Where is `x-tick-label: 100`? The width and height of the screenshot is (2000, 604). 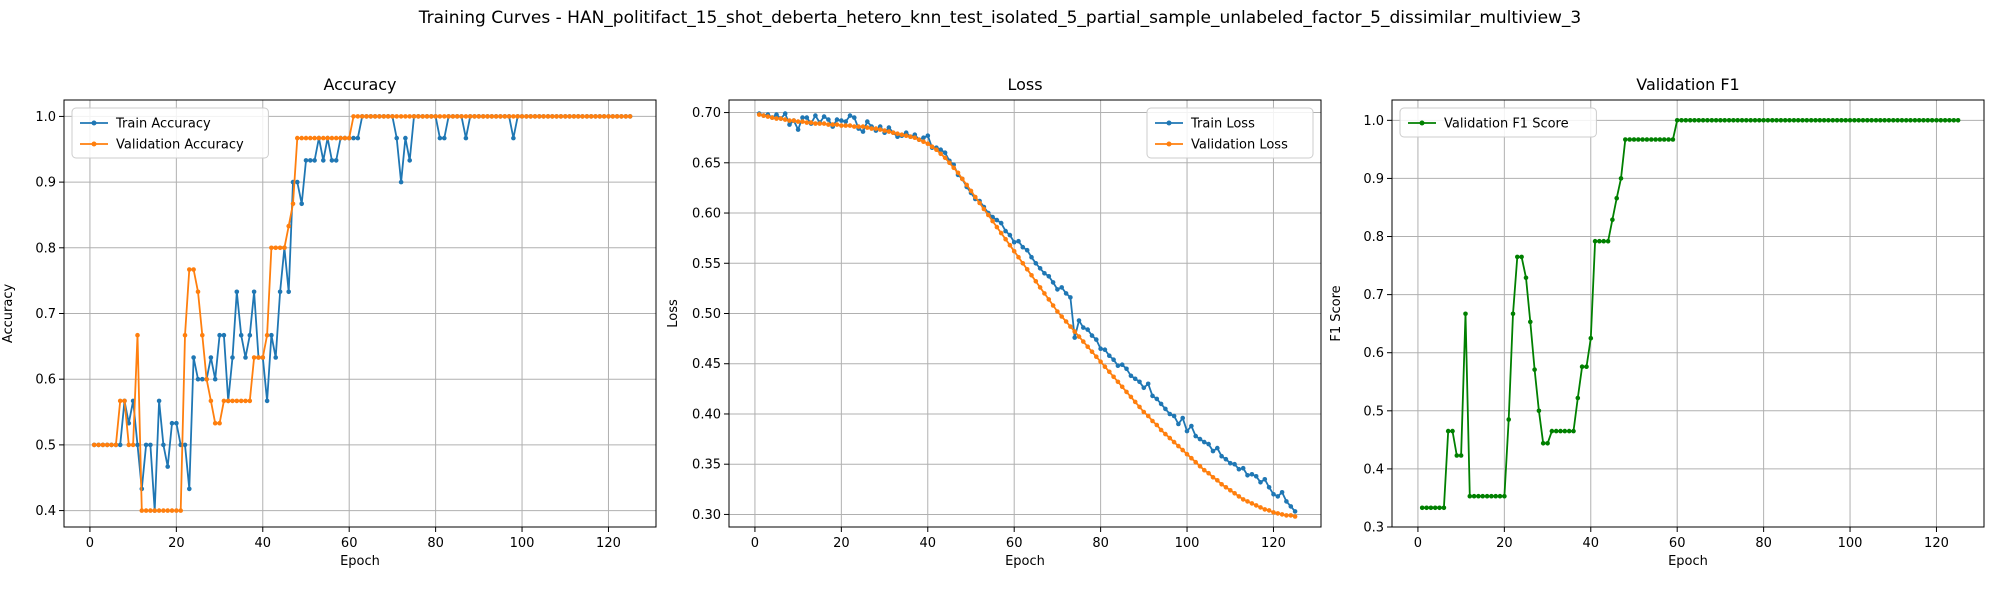 x-tick-label: 100 is located at coordinates (522, 543).